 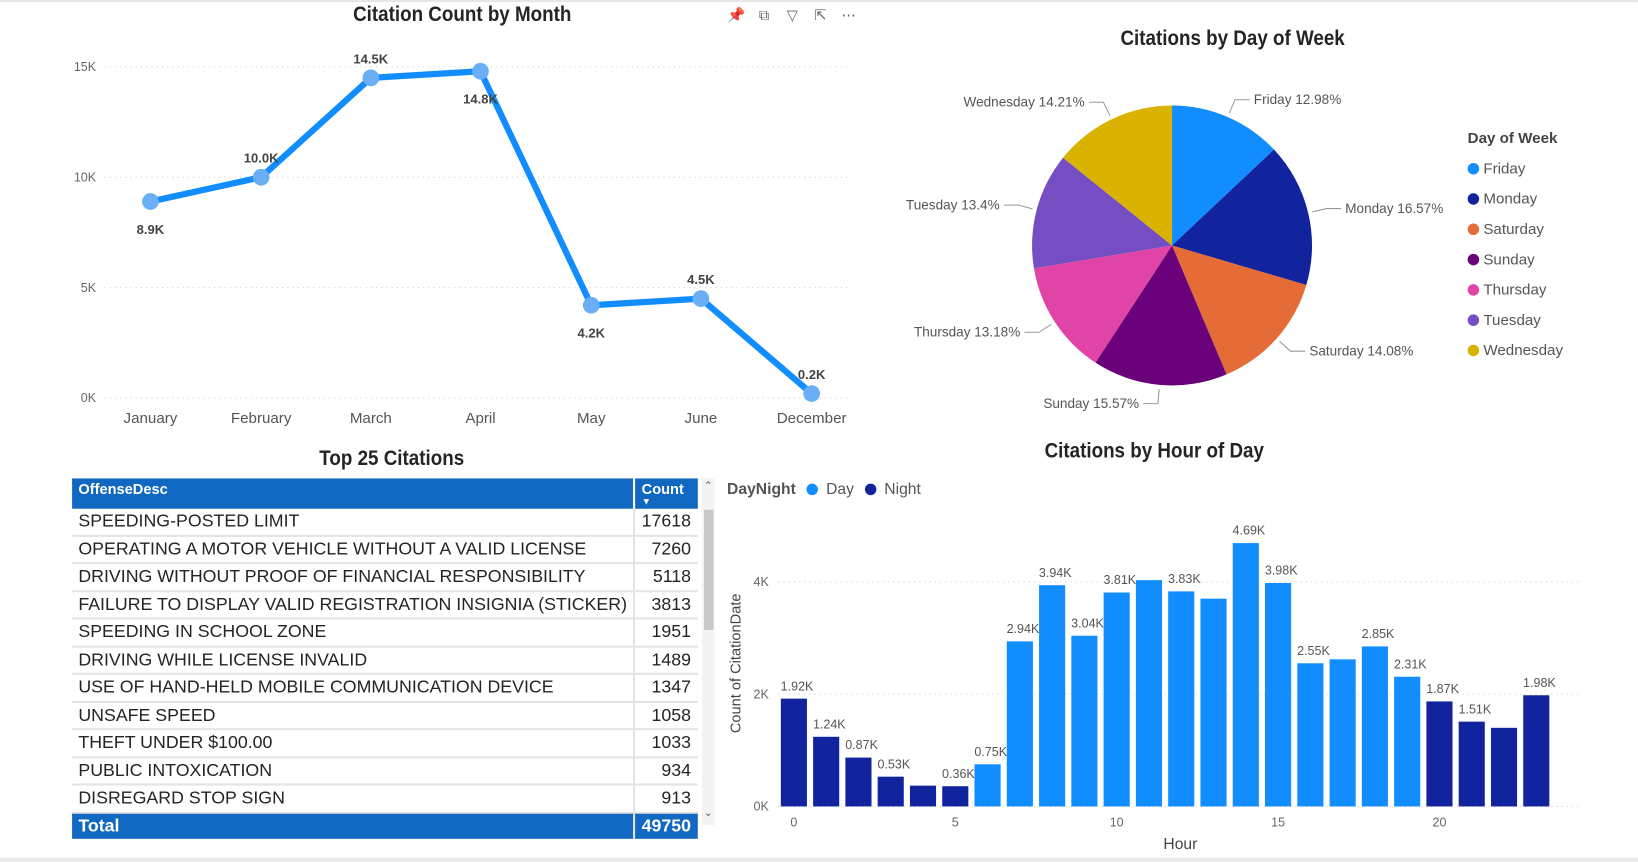 I want to click on pie-slice-thursday, so click(x=1103, y=304).